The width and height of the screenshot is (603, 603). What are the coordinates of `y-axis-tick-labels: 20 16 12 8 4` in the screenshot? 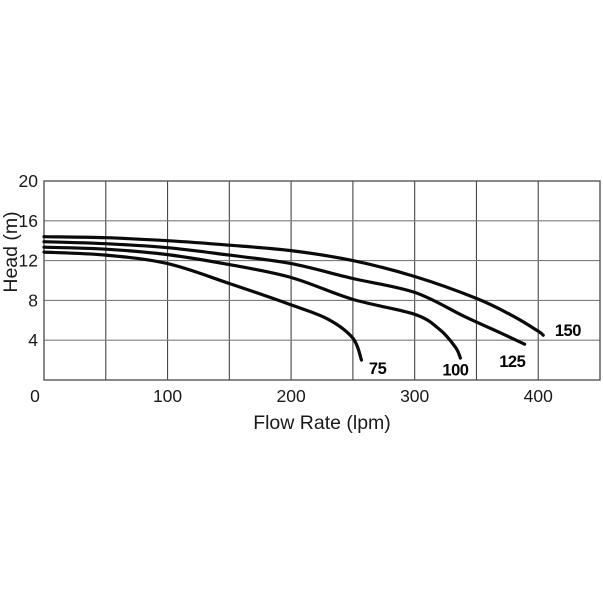 It's located at (29, 260).